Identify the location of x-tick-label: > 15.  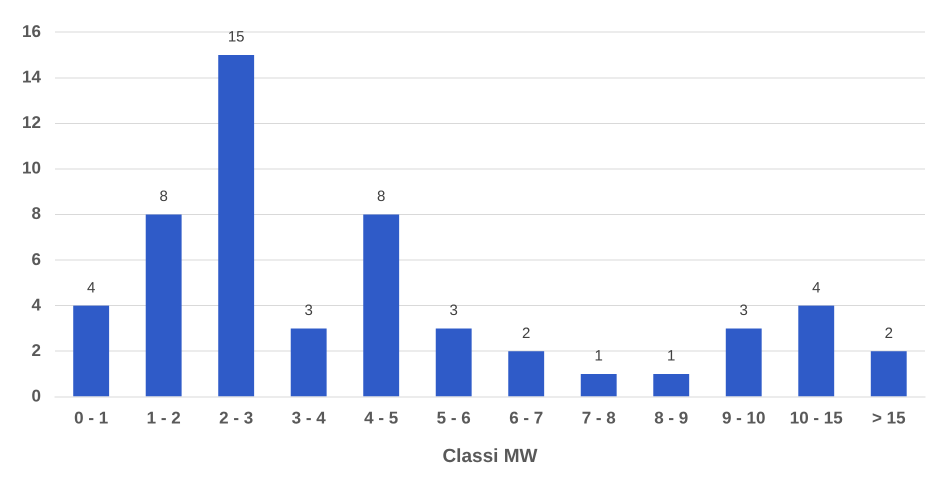
(889, 418).